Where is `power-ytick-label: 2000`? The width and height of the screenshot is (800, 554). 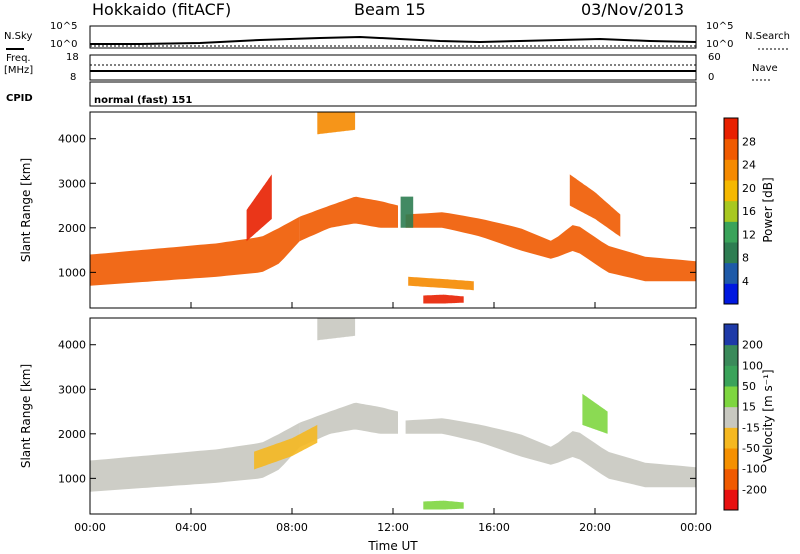
power-ytick-label: 2000 is located at coordinates (72, 228).